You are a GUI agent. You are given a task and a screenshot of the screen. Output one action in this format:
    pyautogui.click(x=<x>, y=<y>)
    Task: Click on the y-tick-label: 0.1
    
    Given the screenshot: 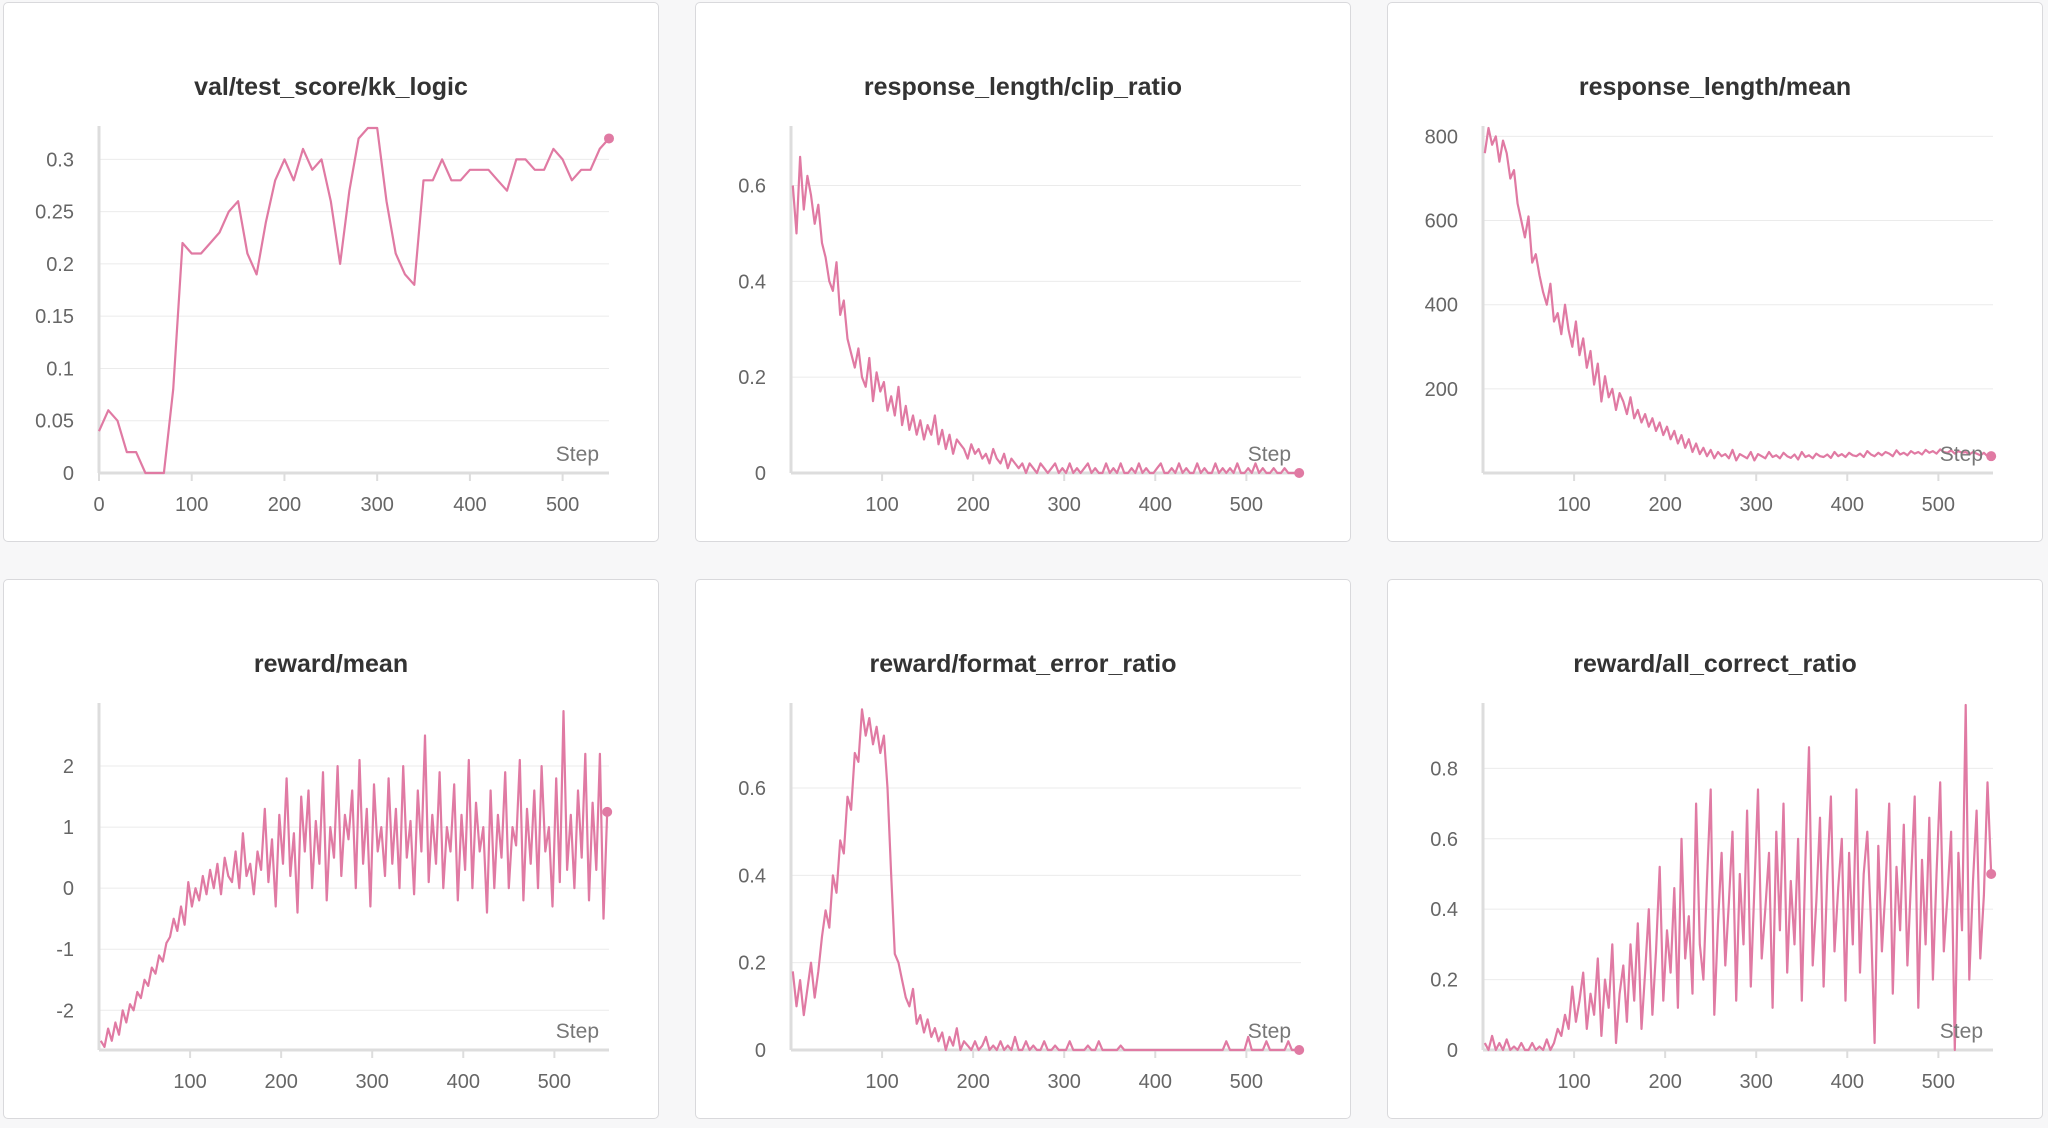 What is the action you would take?
    pyautogui.click(x=60, y=369)
    